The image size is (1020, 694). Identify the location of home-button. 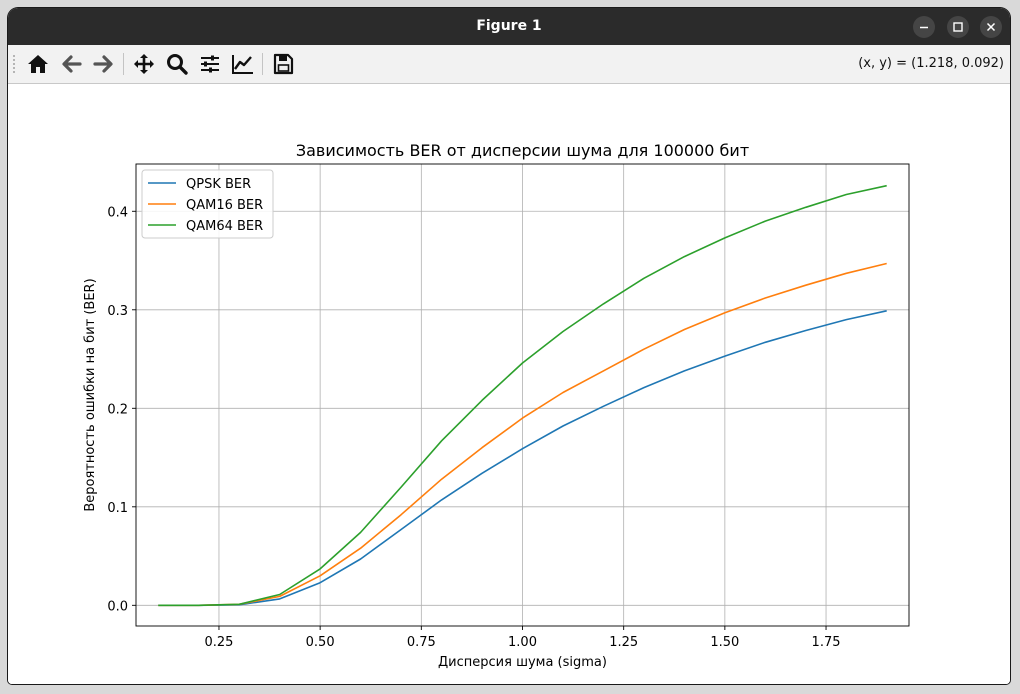
(38, 64).